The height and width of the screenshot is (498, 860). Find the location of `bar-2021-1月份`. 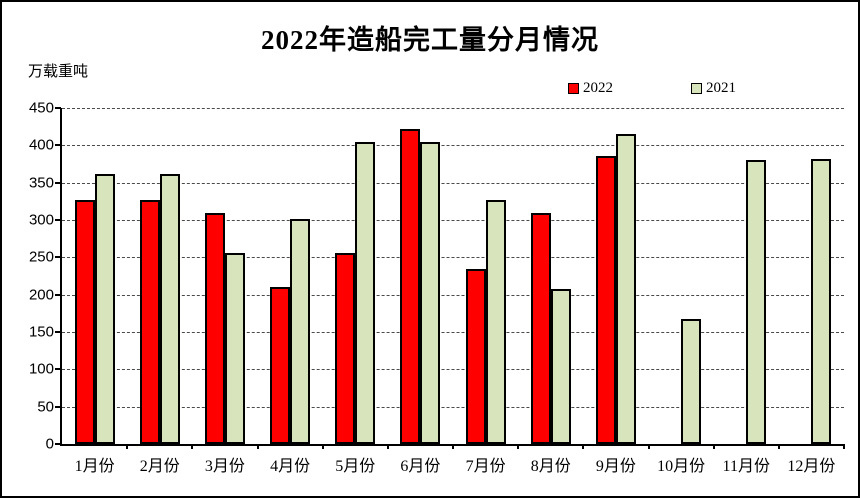

bar-2021-1月份 is located at coordinates (104, 308).